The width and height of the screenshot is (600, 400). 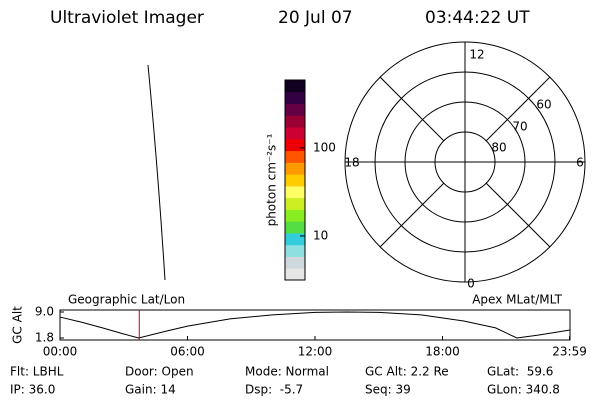 I want to click on polar-label: 6, so click(x=580, y=163).